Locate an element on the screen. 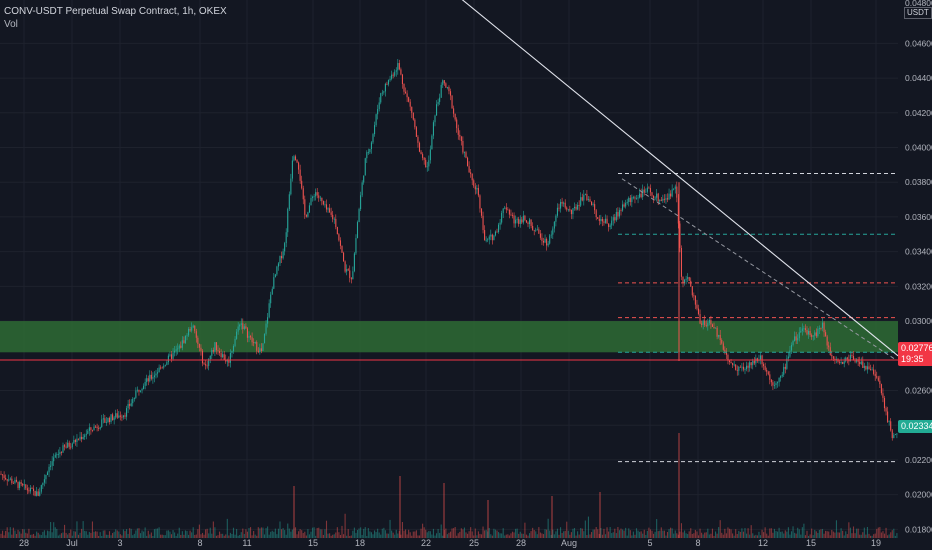 The image size is (932, 550). currency-label: USDT is located at coordinates (918, 13).